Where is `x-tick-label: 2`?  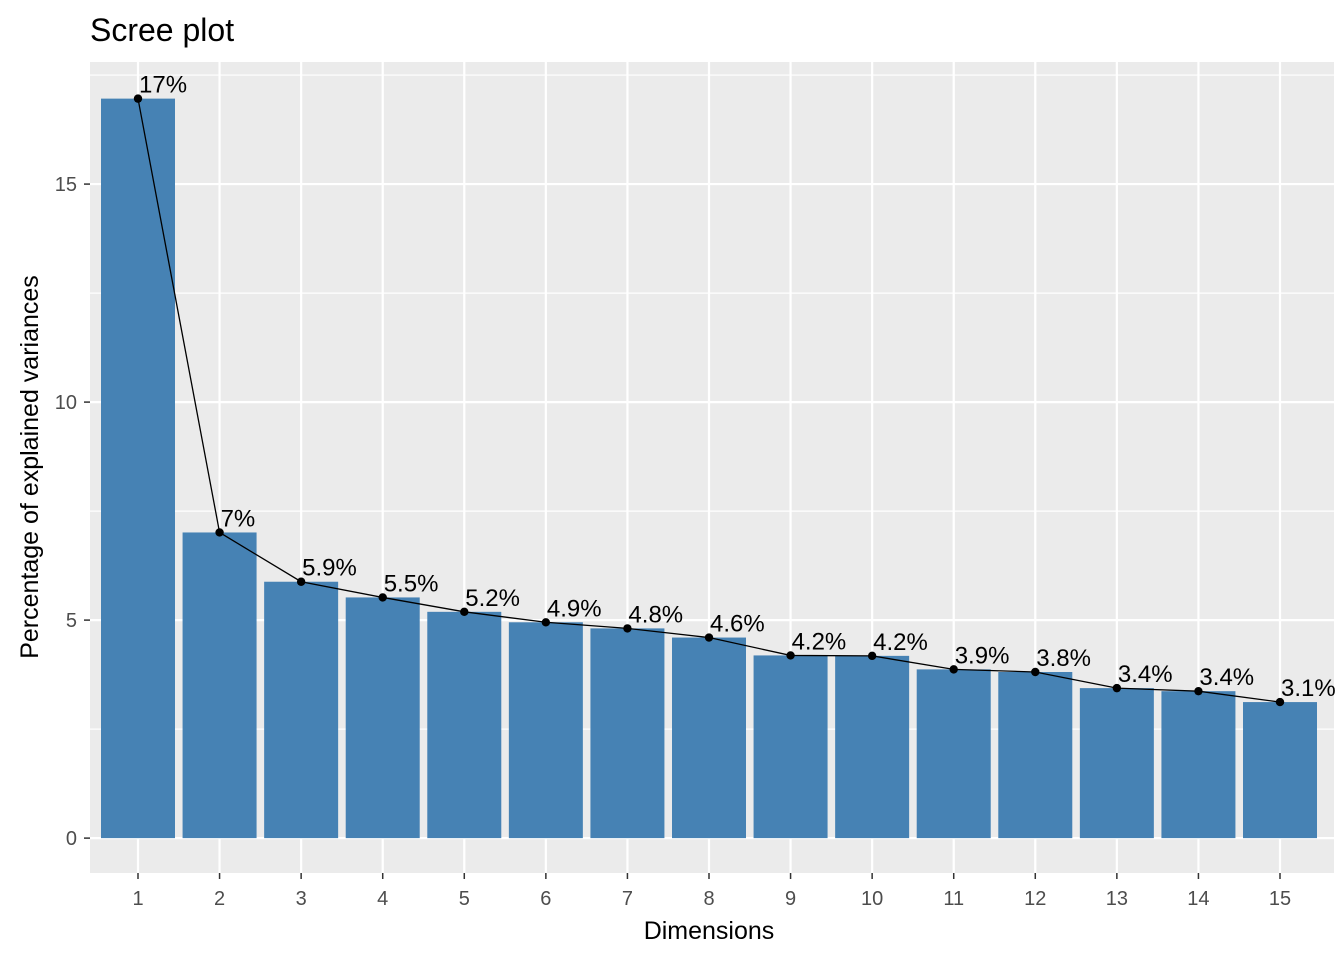 x-tick-label: 2 is located at coordinates (219, 899).